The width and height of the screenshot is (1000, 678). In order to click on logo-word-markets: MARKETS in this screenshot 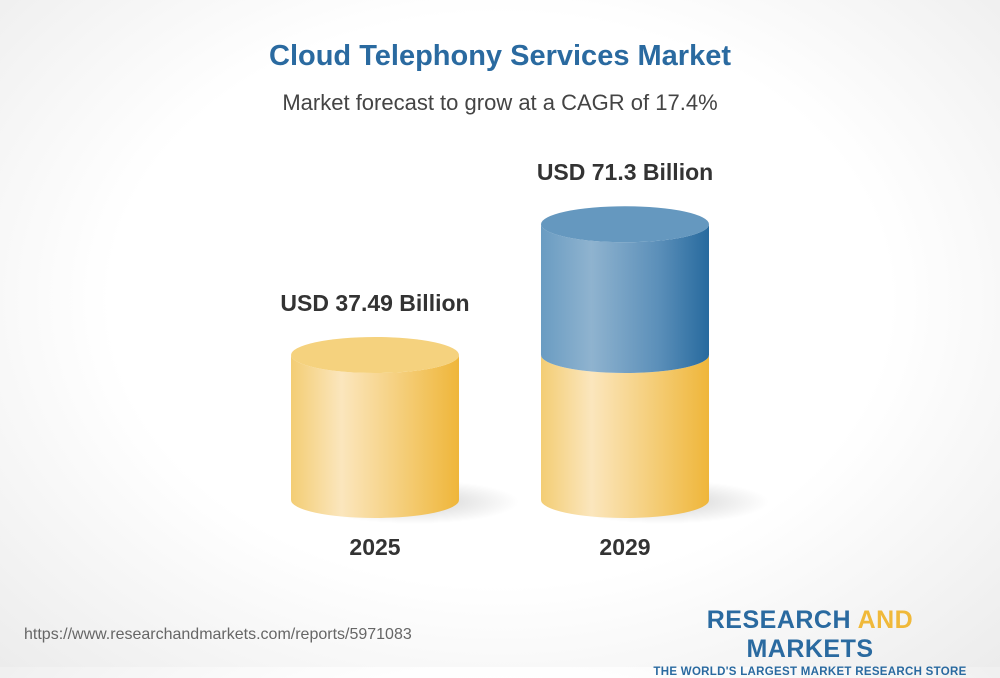, I will do `click(810, 649)`.